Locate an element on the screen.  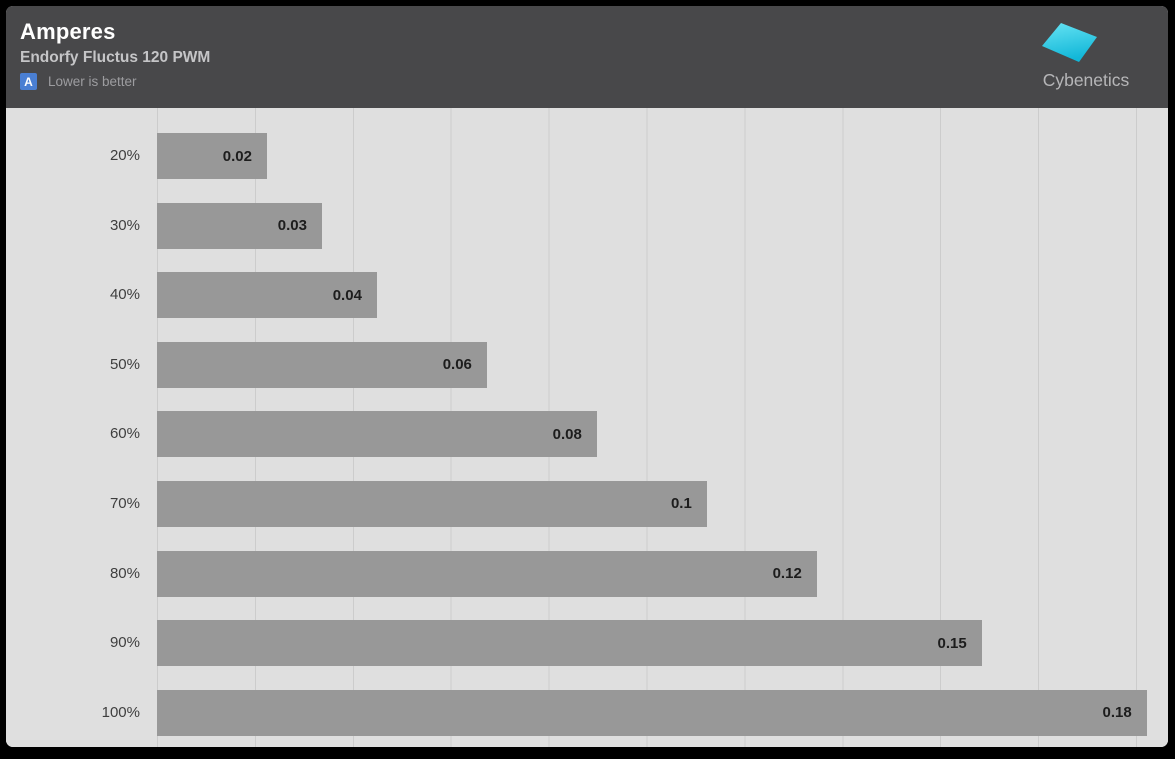
plot-cell: 0.02 is located at coordinates (662, 156).